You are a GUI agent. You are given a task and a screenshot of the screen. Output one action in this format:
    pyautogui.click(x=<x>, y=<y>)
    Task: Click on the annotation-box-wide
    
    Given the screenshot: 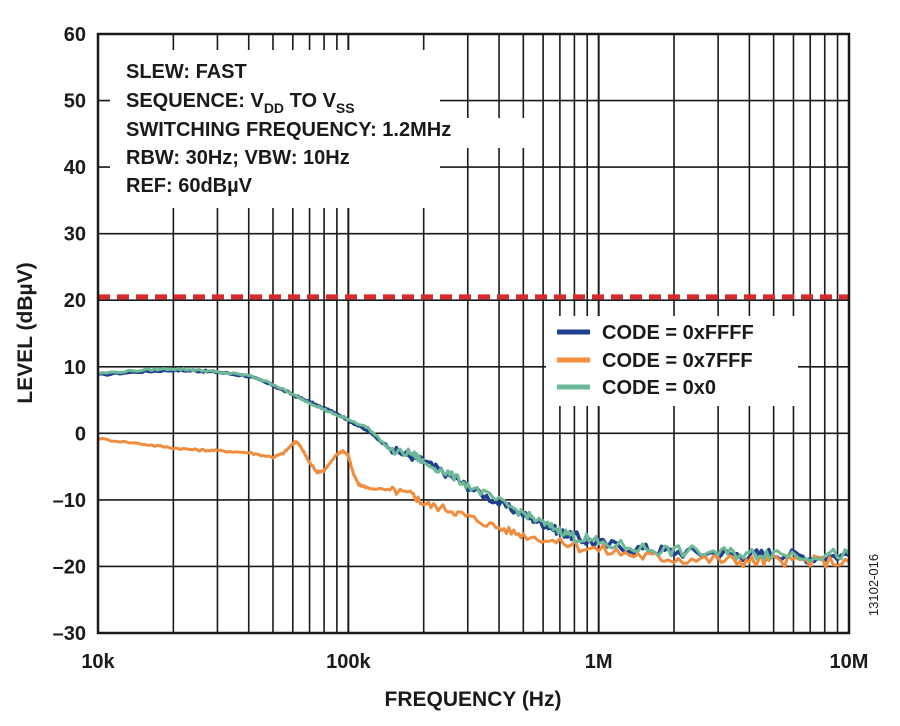 What is the action you would take?
    pyautogui.click(x=324, y=133)
    